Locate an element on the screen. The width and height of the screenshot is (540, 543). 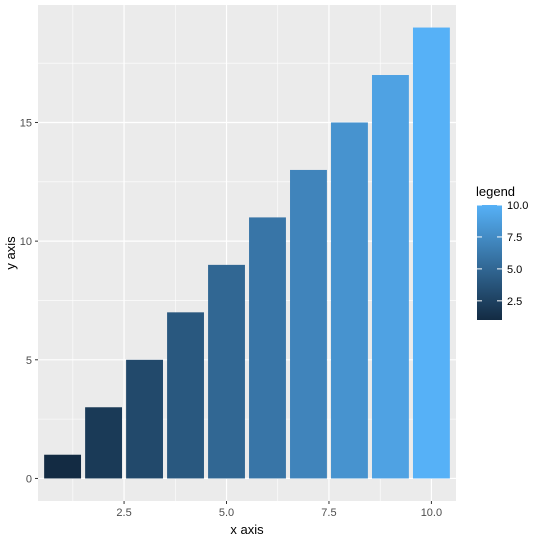
x-axis-ticks: 2.5 5.0 7.5 10.0 is located at coordinates (279, 510).